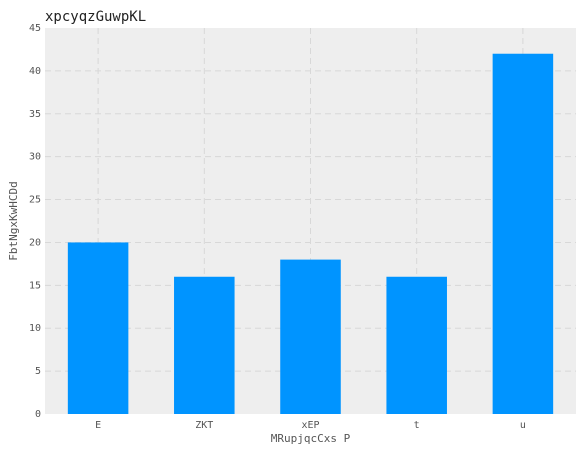 The width and height of the screenshot is (585, 455). Describe the element at coordinates (311, 438) in the screenshot. I see `x-axis-label: MRupjqcCxs P` at that location.